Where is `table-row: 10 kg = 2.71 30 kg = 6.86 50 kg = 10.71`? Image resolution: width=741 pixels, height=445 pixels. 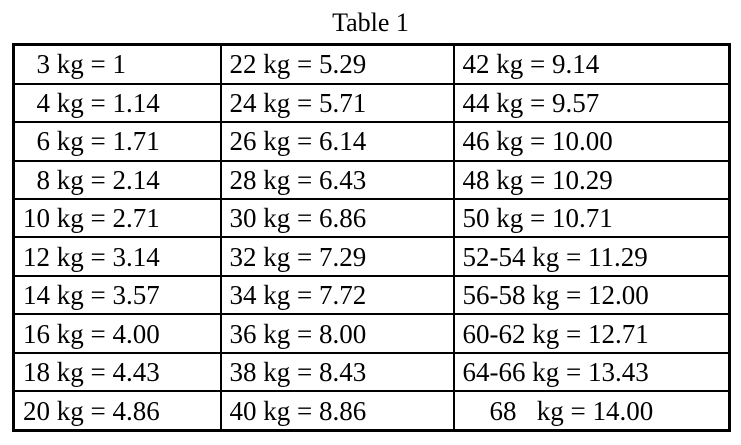 table-row: 10 kg = 2.71 30 kg = 6.86 50 kg = 10.71 is located at coordinates (371, 218).